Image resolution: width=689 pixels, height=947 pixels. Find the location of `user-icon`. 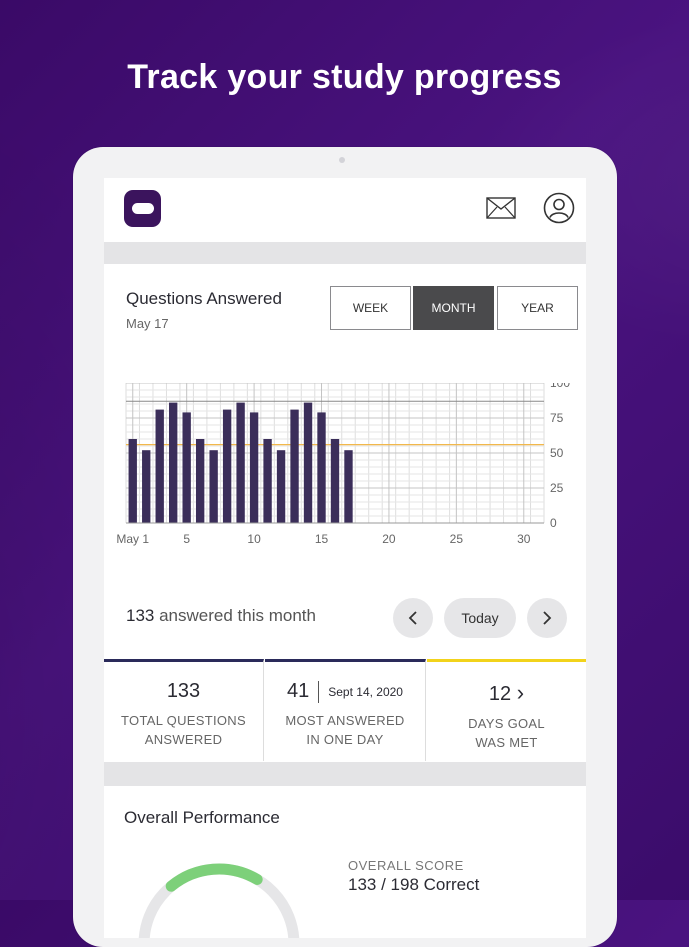

user-icon is located at coordinates (559, 208).